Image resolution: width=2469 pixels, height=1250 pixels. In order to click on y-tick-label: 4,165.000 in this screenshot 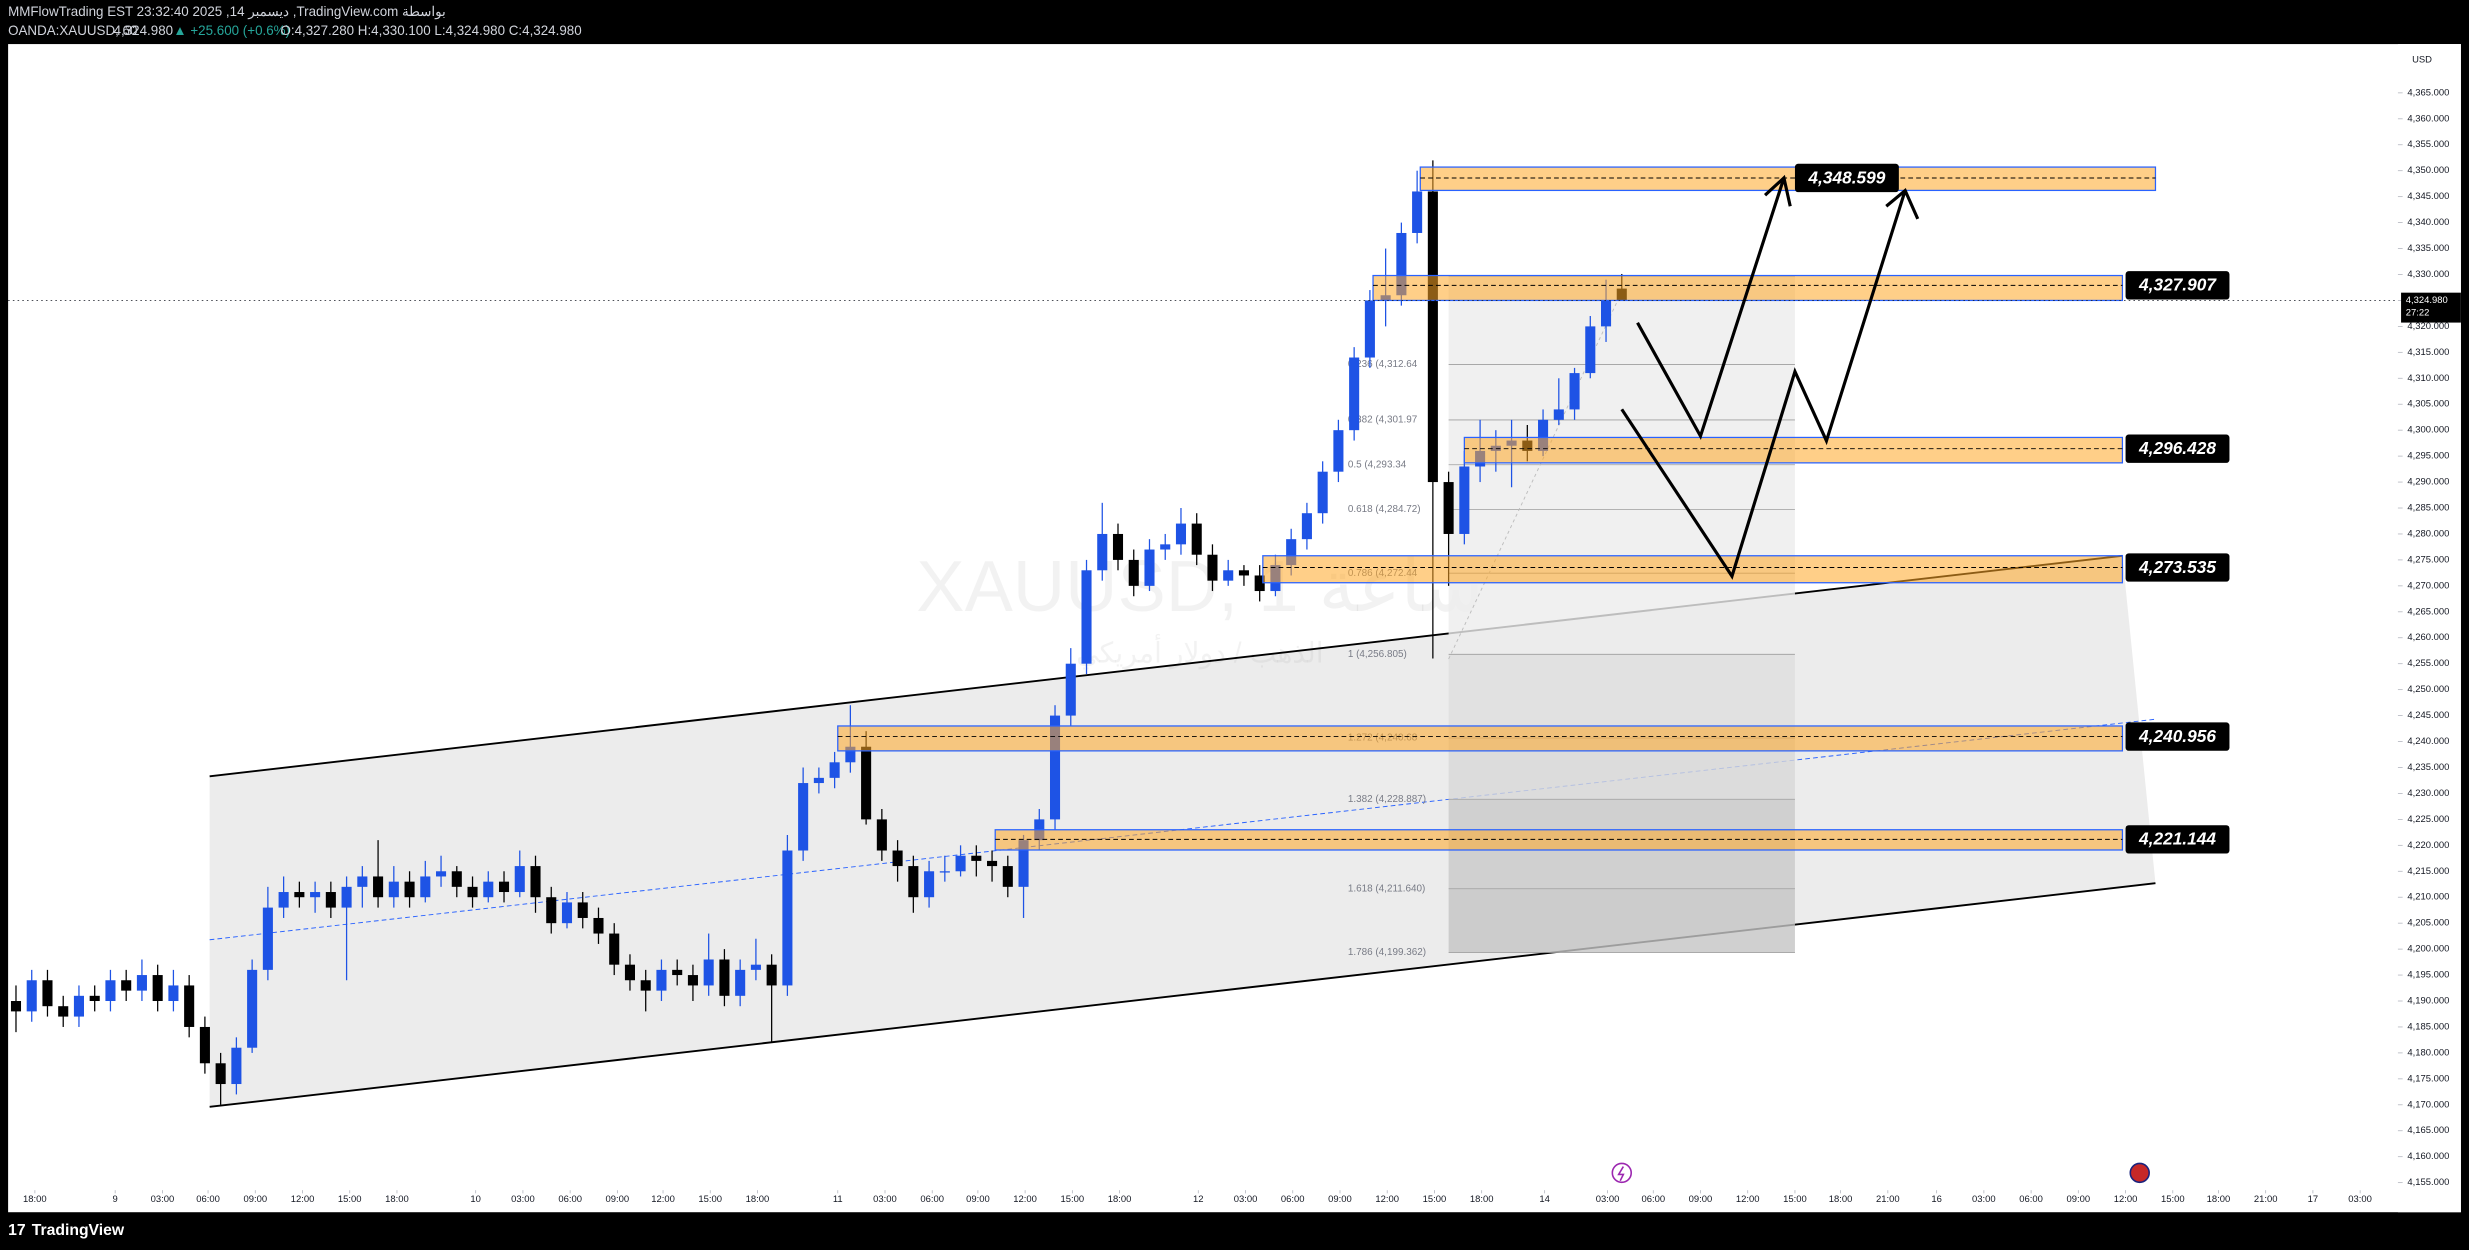, I will do `click(2428, 1130)`.